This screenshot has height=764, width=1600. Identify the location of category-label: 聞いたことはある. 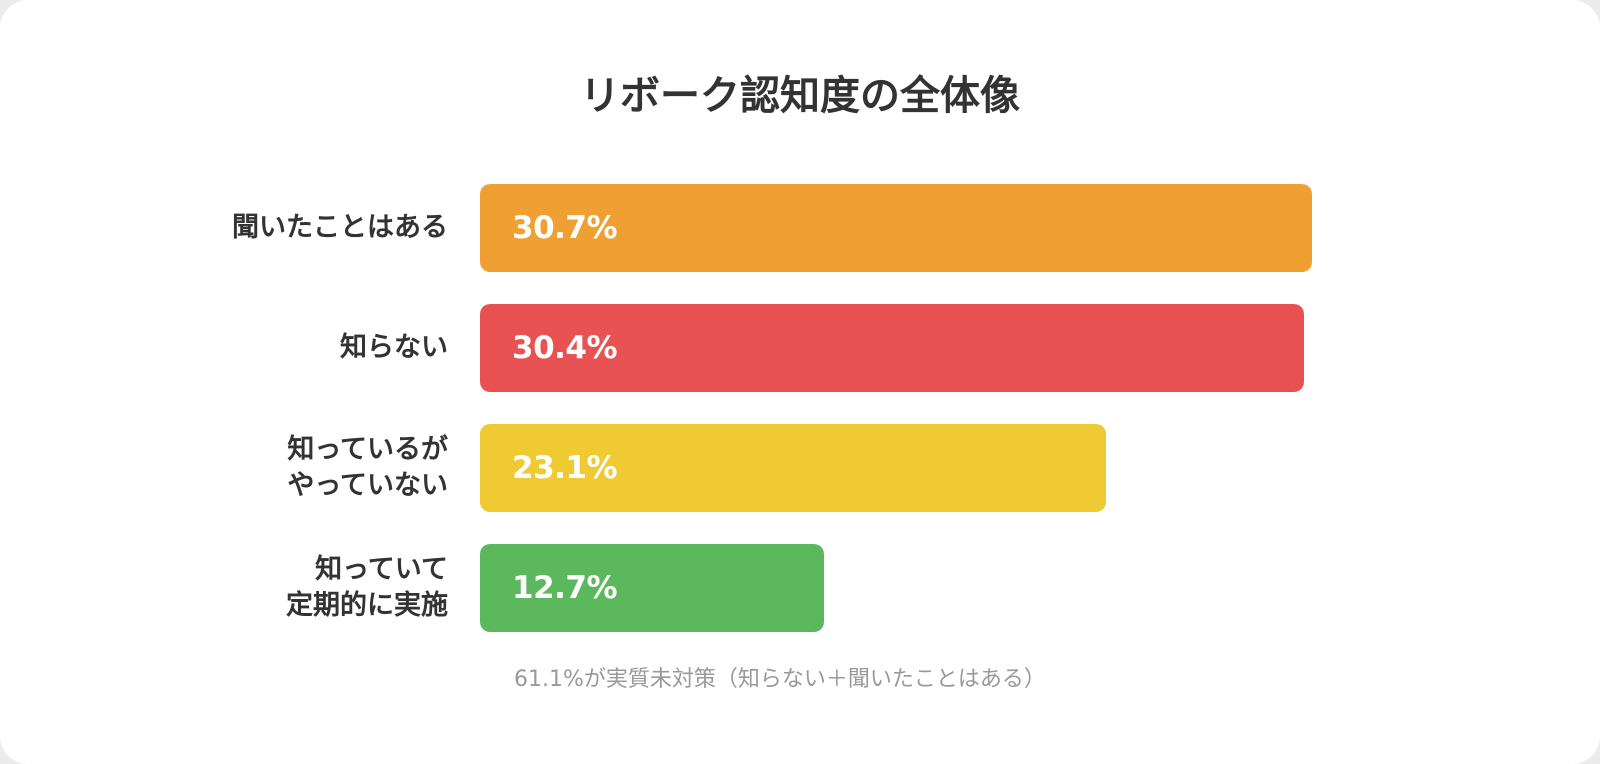
(288, 228).